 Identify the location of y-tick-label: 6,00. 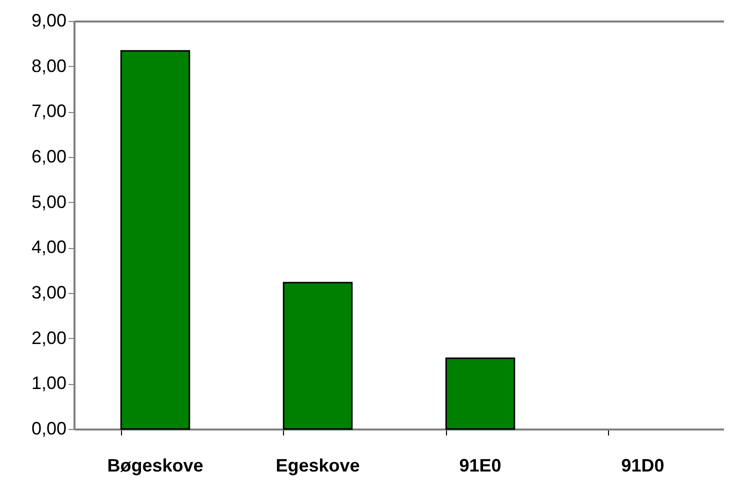
(48, 156).